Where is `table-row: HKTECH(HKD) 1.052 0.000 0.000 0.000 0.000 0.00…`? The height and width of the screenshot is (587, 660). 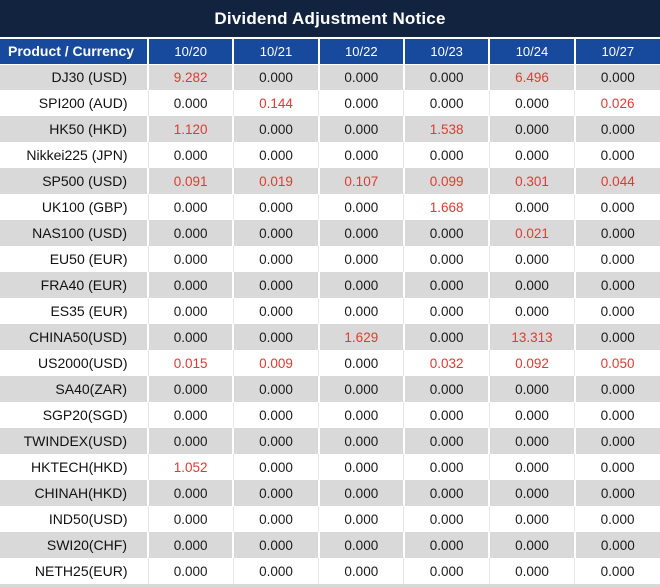
table-row: HKTECH(HKD) 1.052 0.000 0.000 0.000 0.000 0.00… is located at coordinates (330, 467).